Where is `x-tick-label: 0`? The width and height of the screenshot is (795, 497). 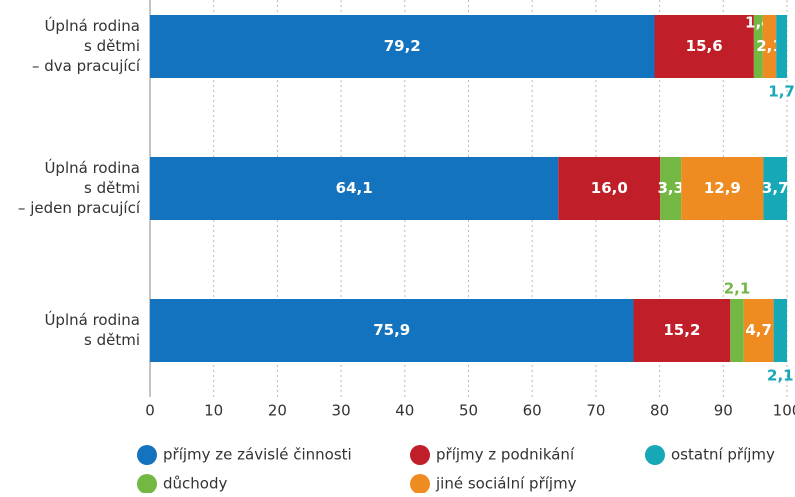
x-tick-label: 0 is located at coordinates (150, 411).